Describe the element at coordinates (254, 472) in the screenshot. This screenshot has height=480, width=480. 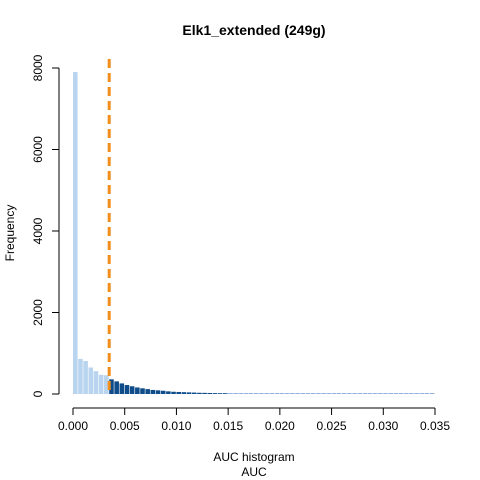
I see `x-axis-sublabel: AUC` at that location.